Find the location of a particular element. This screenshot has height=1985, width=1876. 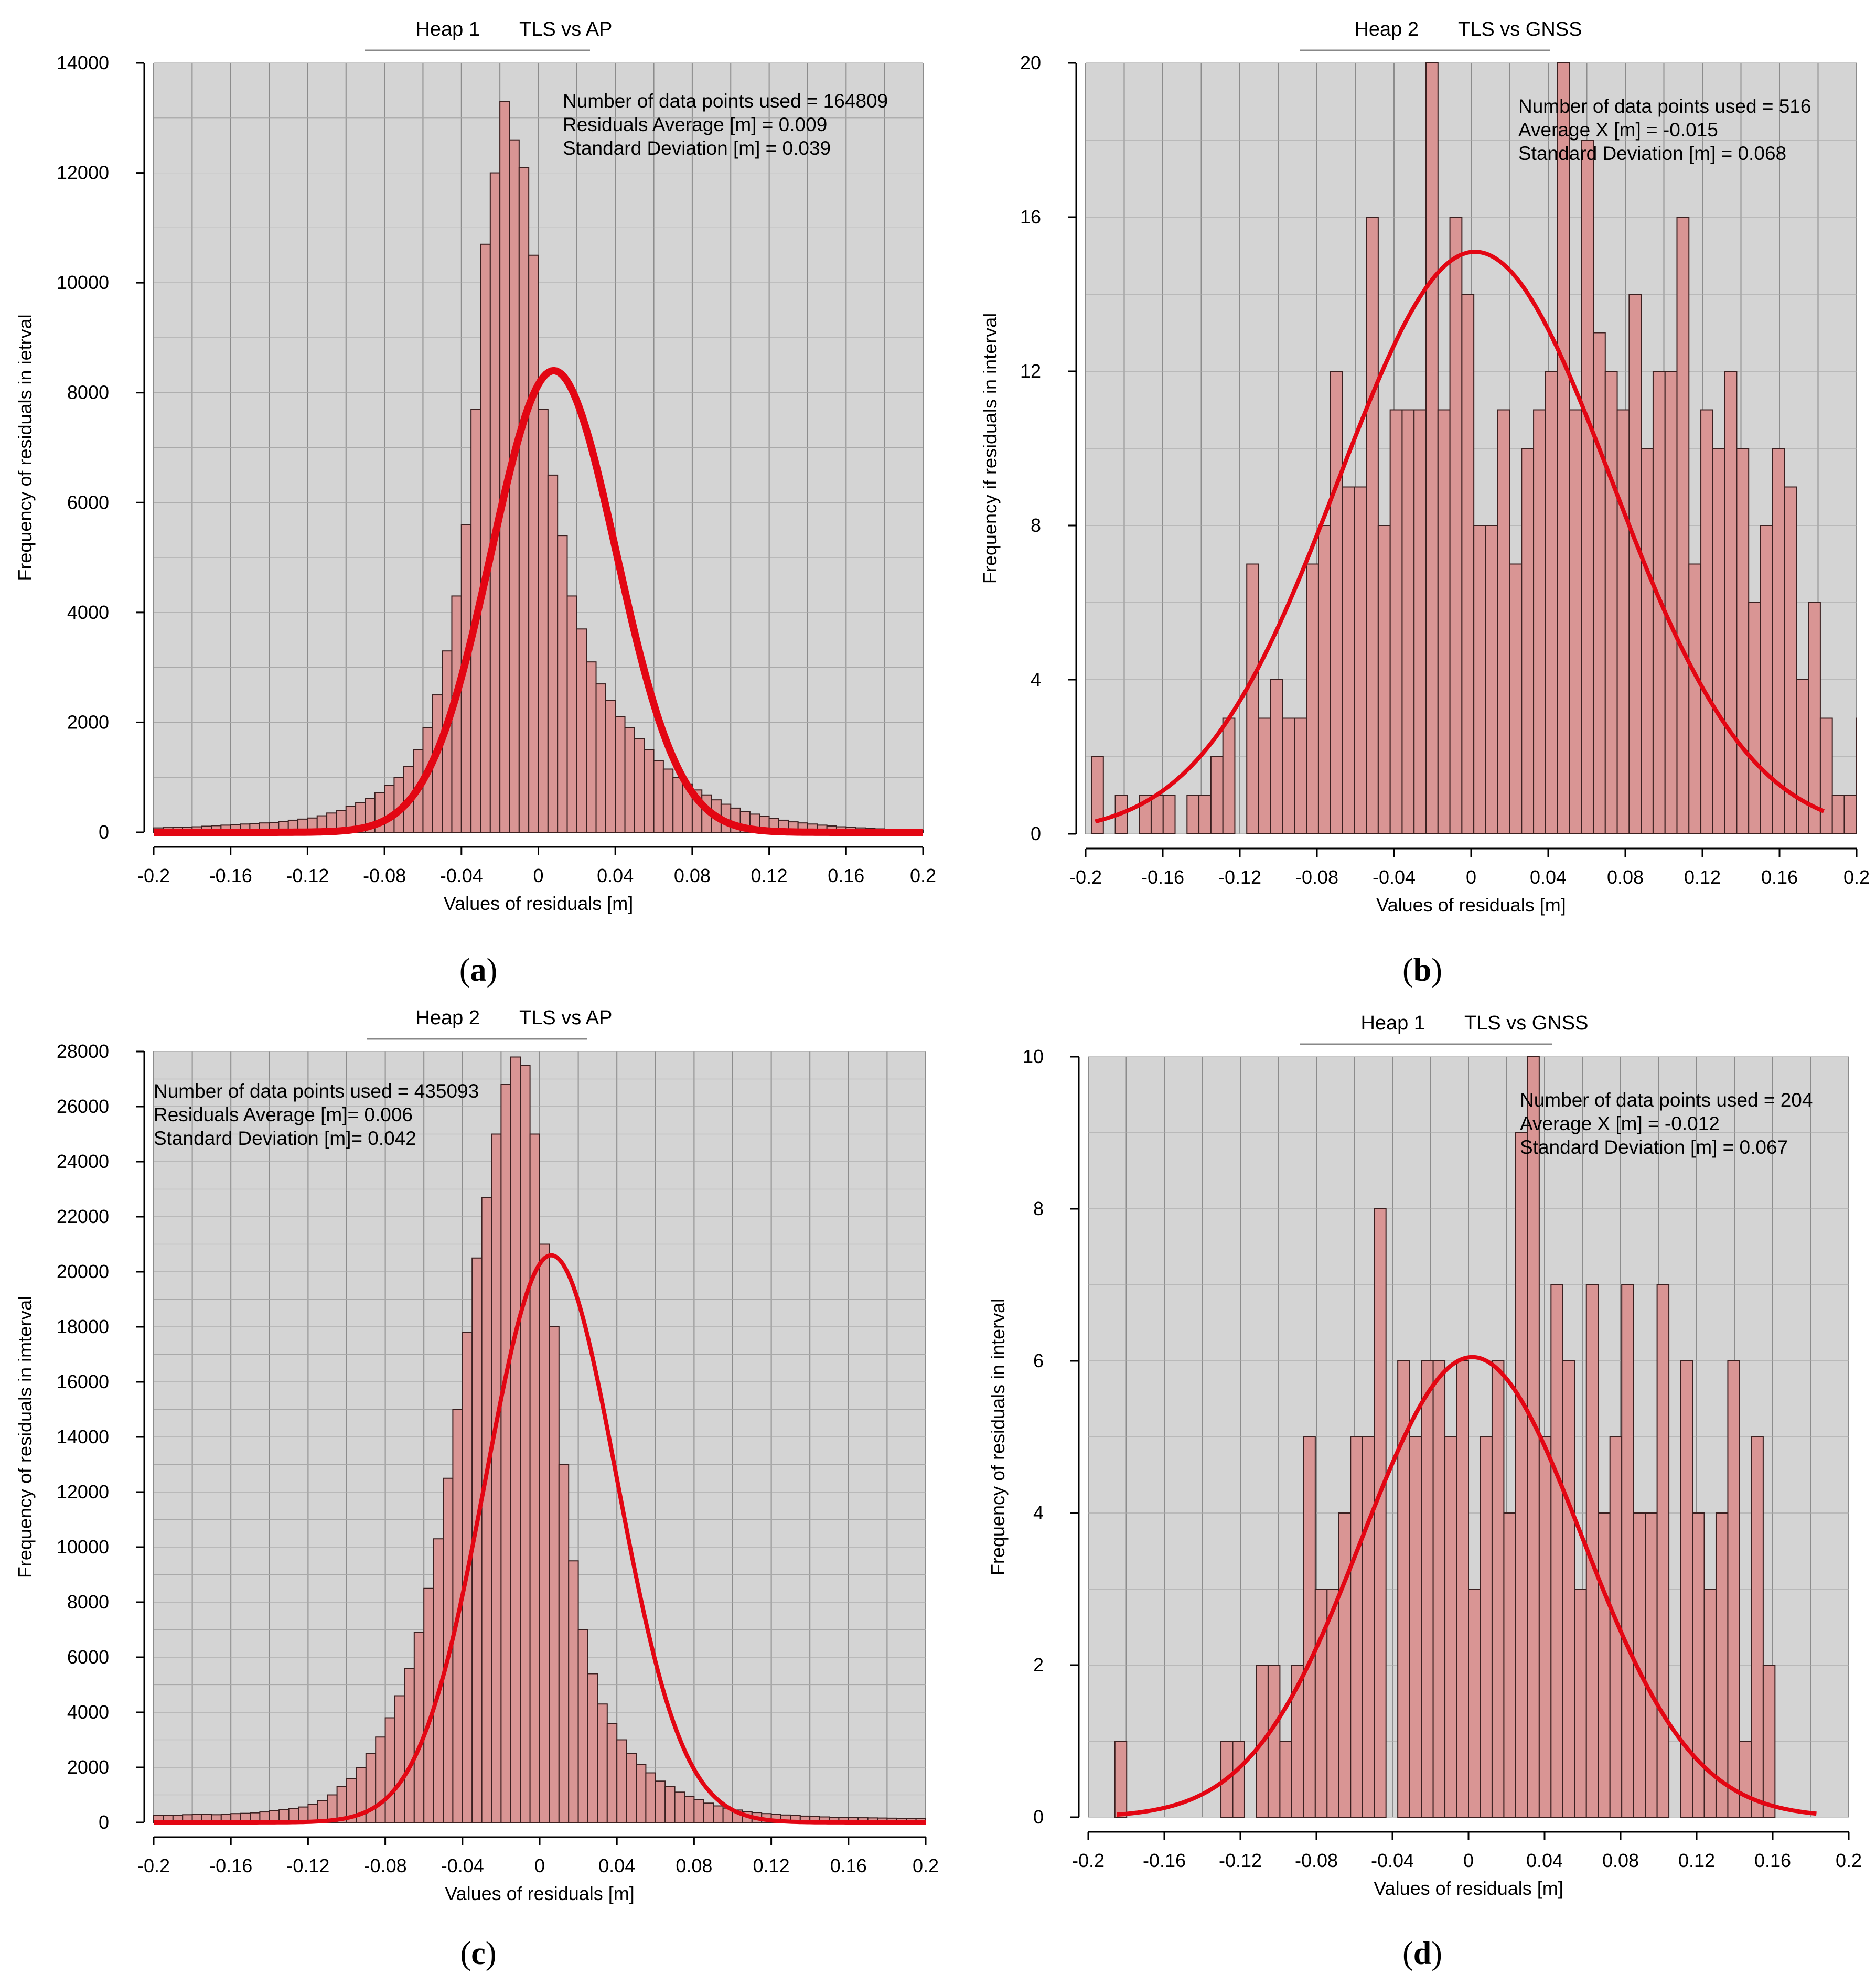

caption-text: (d) is located at coordinates (1422, 1953).